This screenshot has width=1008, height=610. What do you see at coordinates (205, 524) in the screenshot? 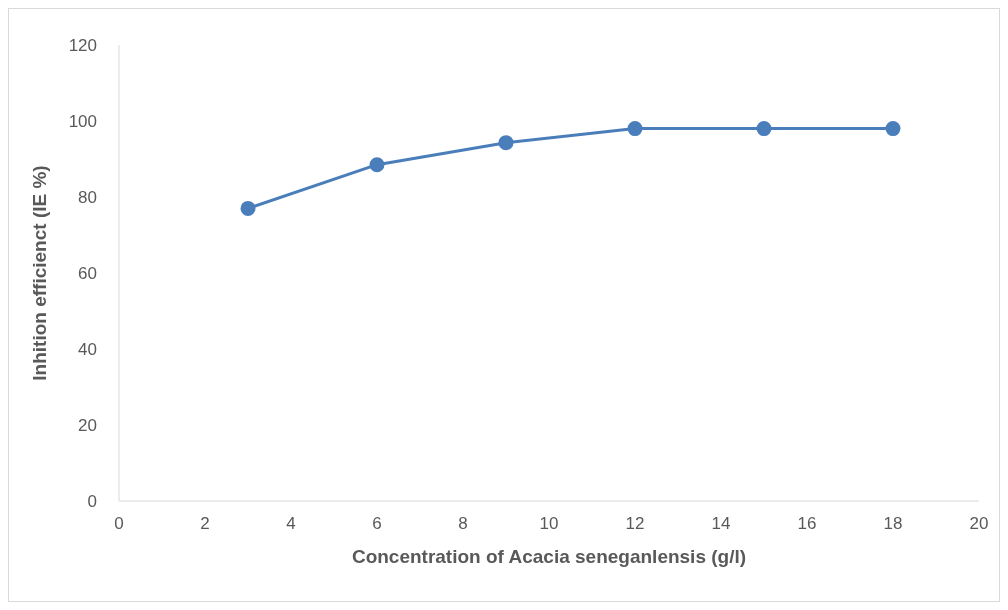
I see `x-tick-label: 2` at bounding box center [205, 524].